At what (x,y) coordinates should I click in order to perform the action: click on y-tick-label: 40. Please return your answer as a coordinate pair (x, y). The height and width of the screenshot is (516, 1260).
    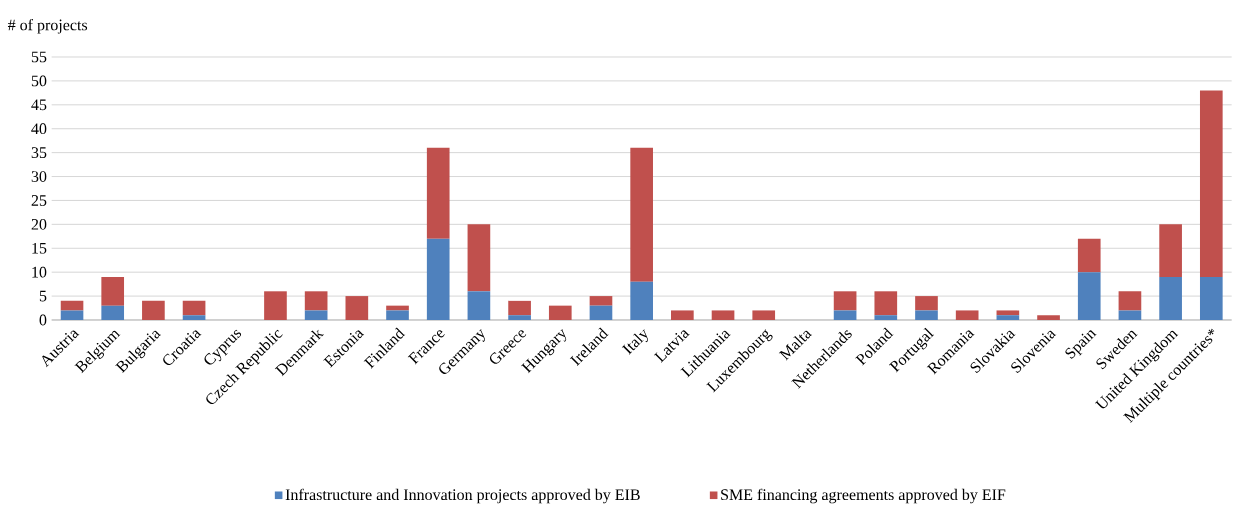
    Looking at the image, I should click on (39, 129).